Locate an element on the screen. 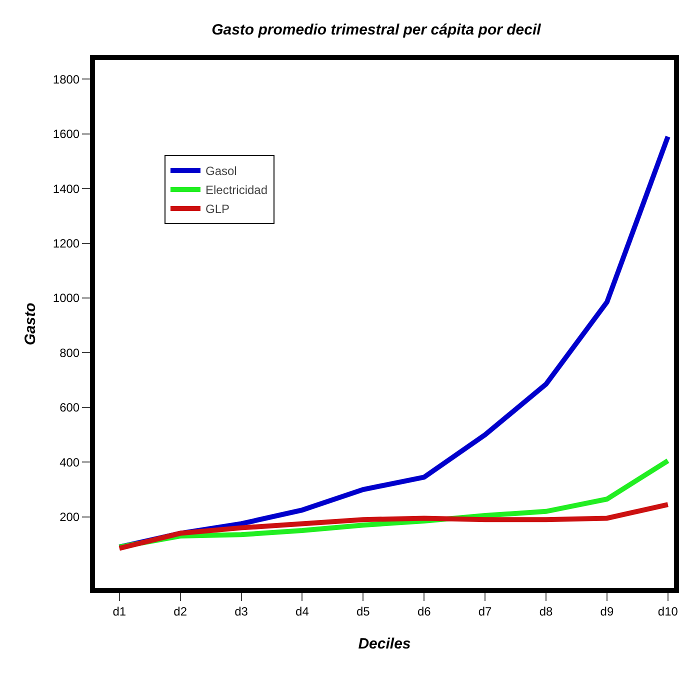  x-tick-label: d4 is located at coordinates (303, 611).